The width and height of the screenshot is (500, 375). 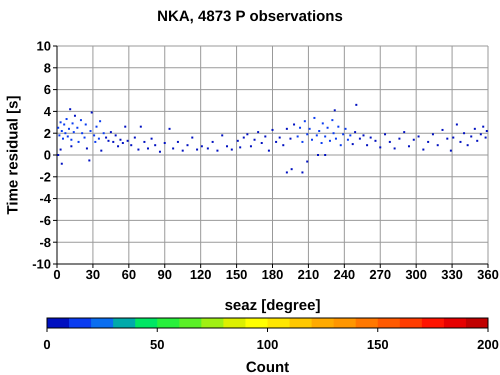 What do you see at coordinates (377, 344) in the screenshot?
I see `color-bar-label: 150` at bounding box center [377, 344].